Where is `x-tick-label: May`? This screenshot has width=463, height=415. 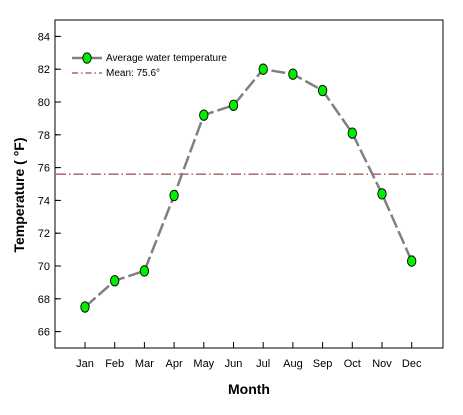
x-tick-label: May is located at coordinates (203, 364).